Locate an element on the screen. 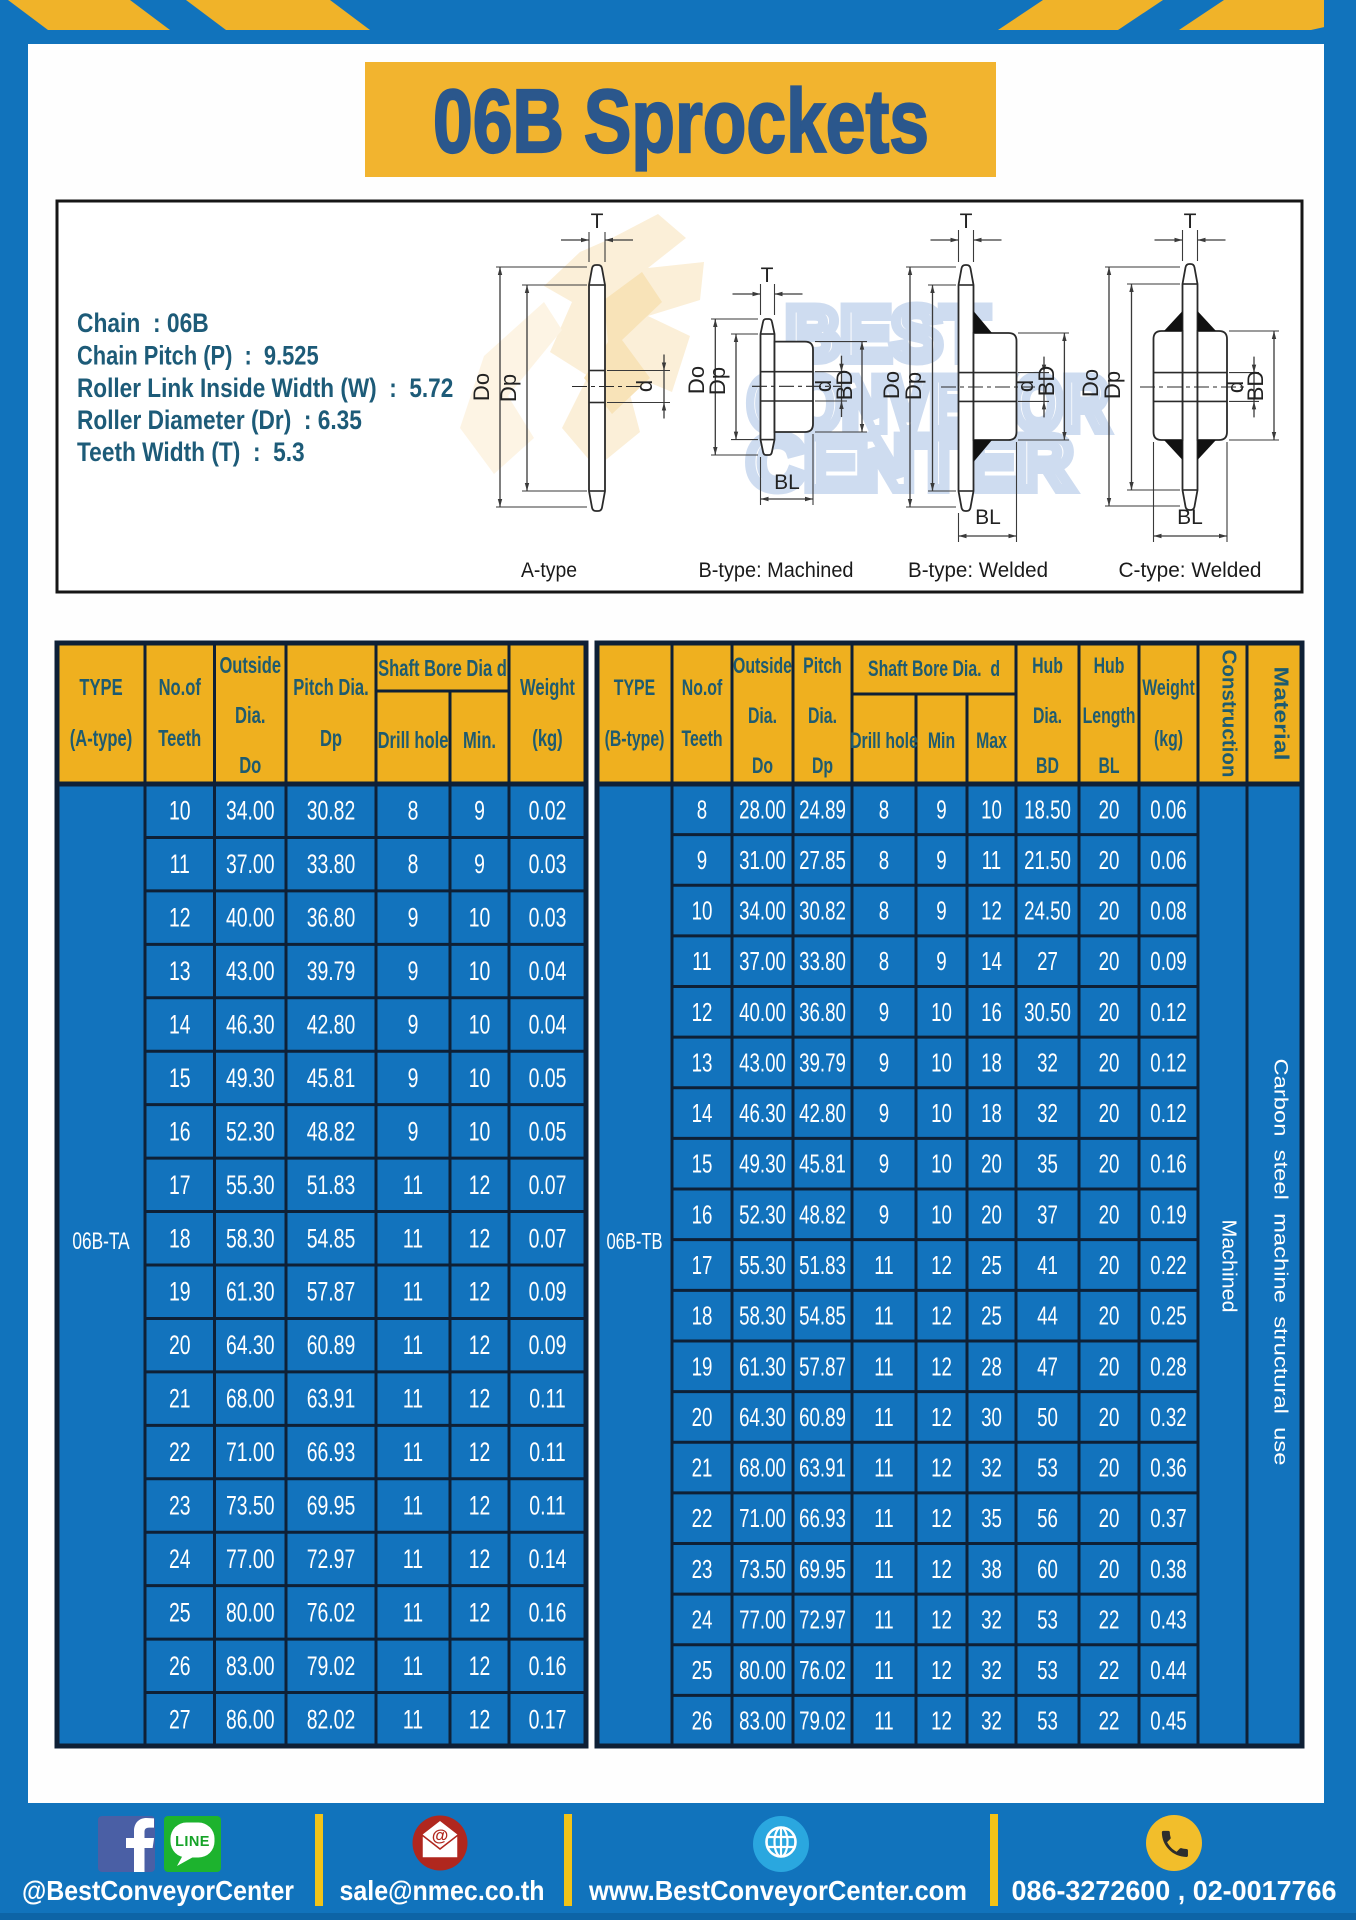  svg-text: 19 is located at coordinates (180, 1292).